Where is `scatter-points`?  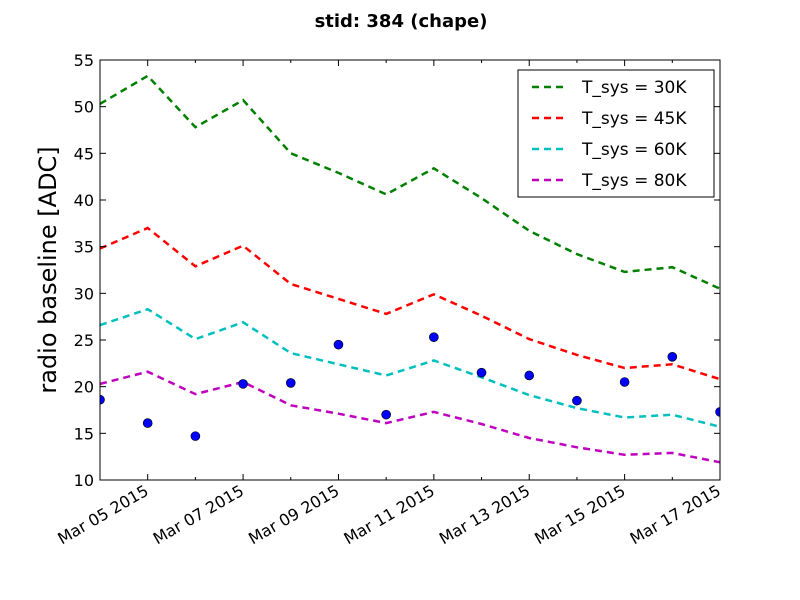 scatter-points is located at coordinates (410, 386).